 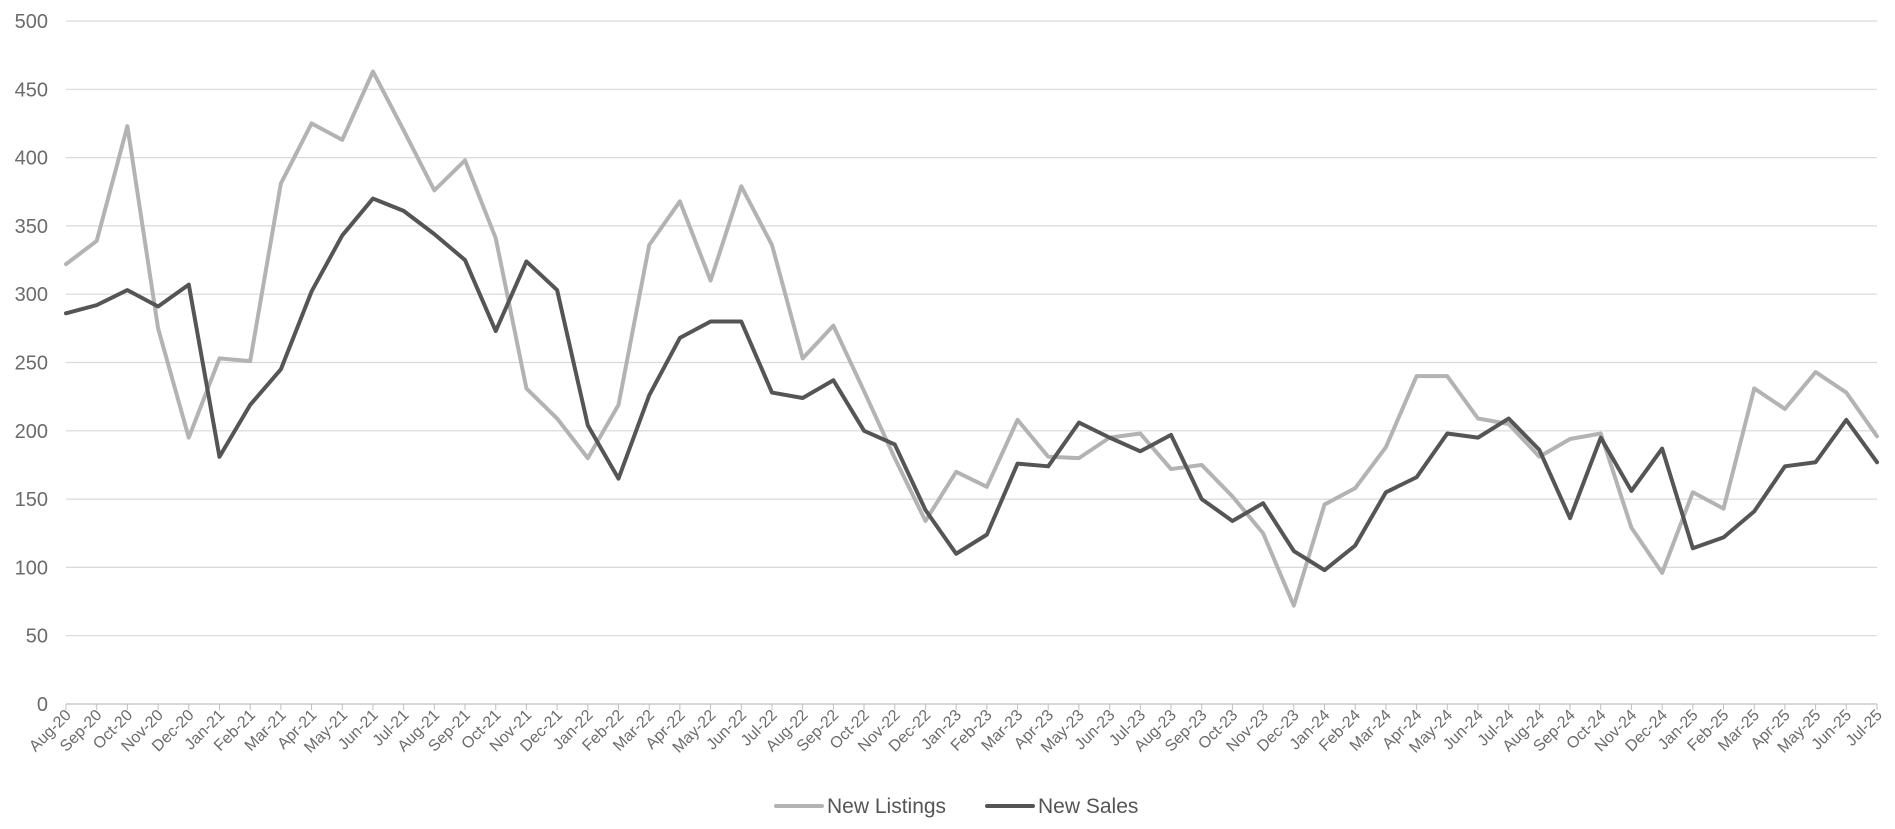 What do you see at coordinates (31, 500) in the screenshot?
I see `y-tick-label: 150` at bounding box center [31, 500].